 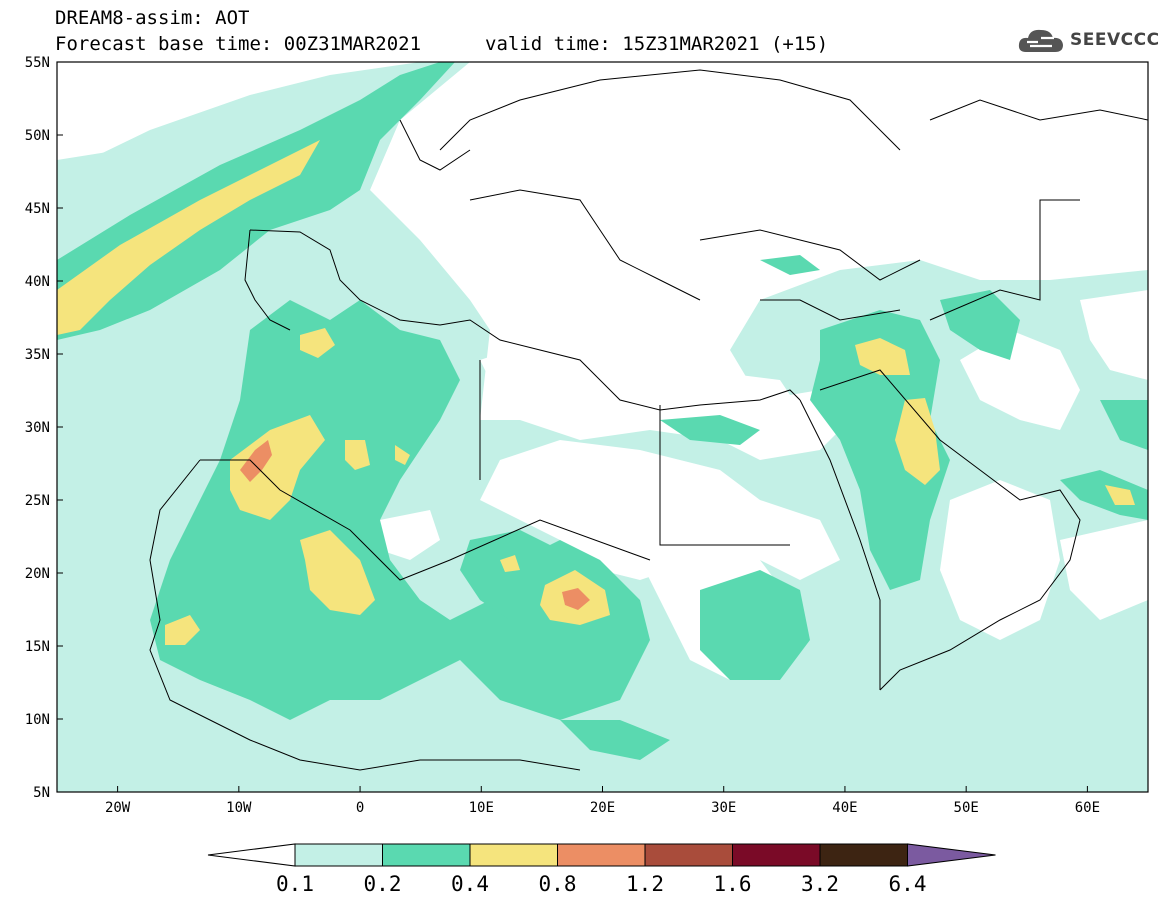 I want to click on lat-label: 25N, so click(x=37, y=501).